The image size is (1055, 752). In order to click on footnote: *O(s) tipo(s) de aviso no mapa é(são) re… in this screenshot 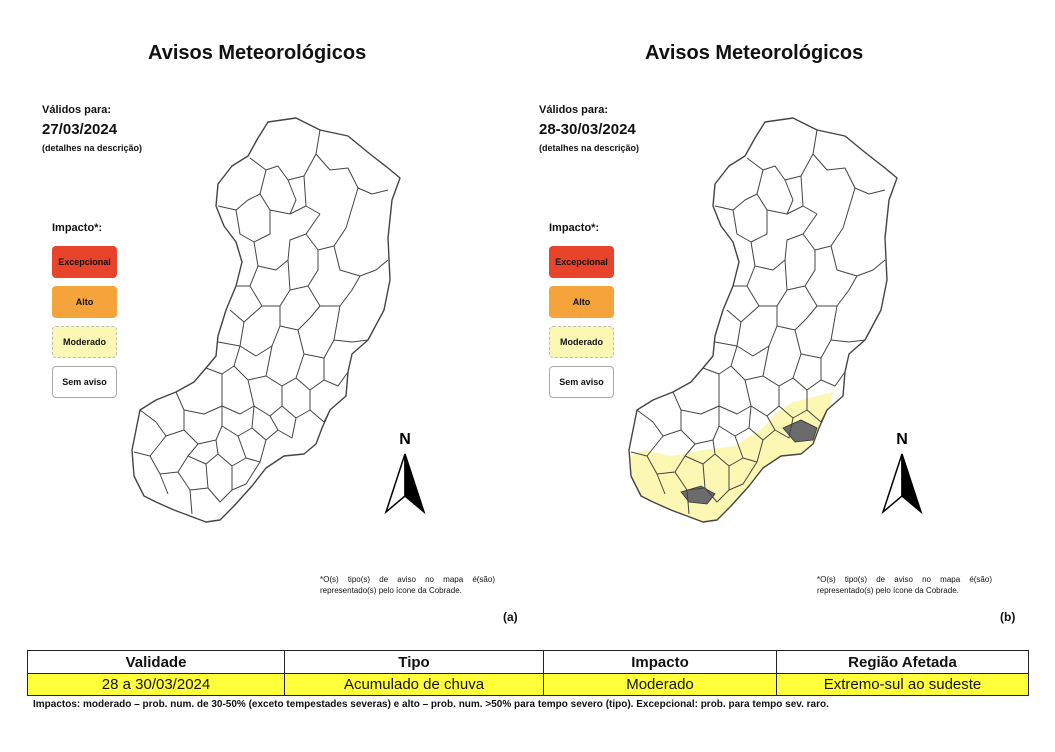, I will do `click(407, 585)`.